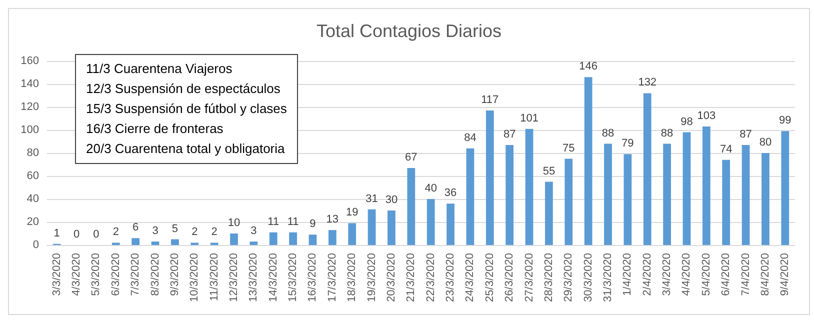 This screenshot has height=321, width=814. Describe the element at coordinates (765, 142) in the screenshot. I see `data-label: 80` at that location.